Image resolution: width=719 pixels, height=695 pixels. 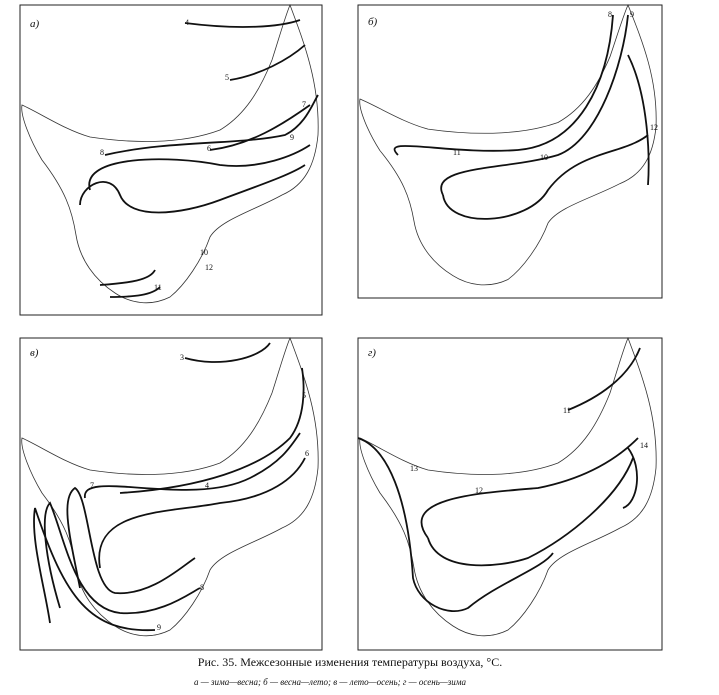 What do you see at coordinates (644, 445) in the screenshot?
I see `isoline-label: 14` at bounding box center [644, 445].